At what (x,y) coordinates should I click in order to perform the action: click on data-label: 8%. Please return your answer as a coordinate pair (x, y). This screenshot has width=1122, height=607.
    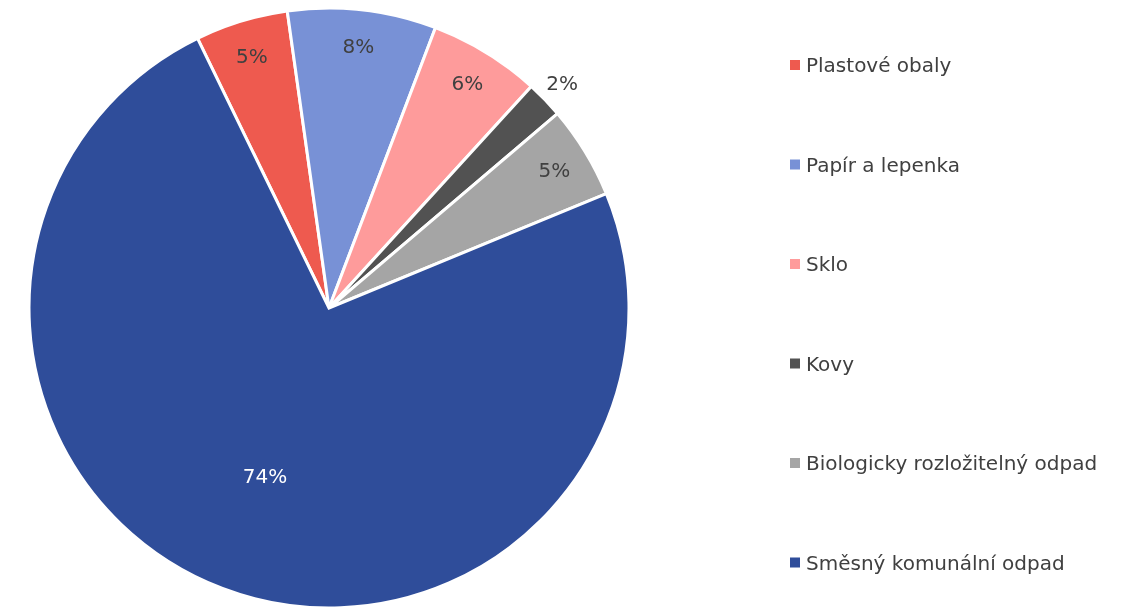
    Looking at the image, I should click on (358, 45).